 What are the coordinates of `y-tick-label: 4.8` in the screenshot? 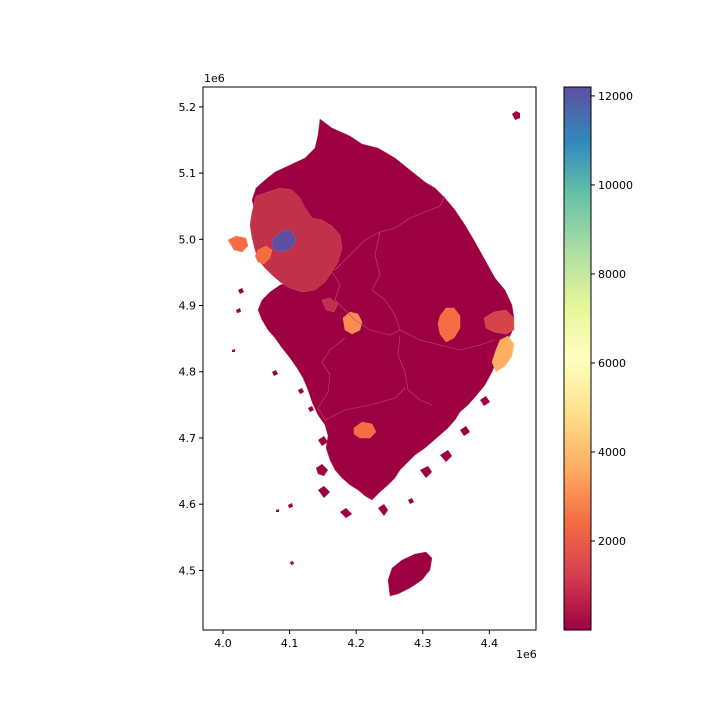 It's located at (188, 372).